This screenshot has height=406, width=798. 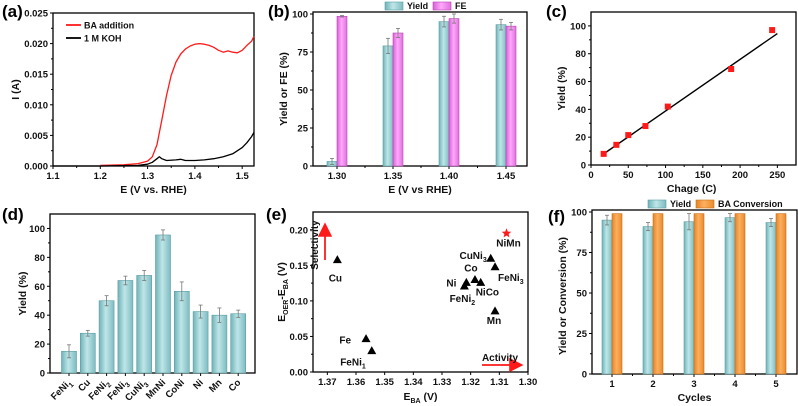 I want to click on x-tick-label: 250, so click(x=777, y=175).